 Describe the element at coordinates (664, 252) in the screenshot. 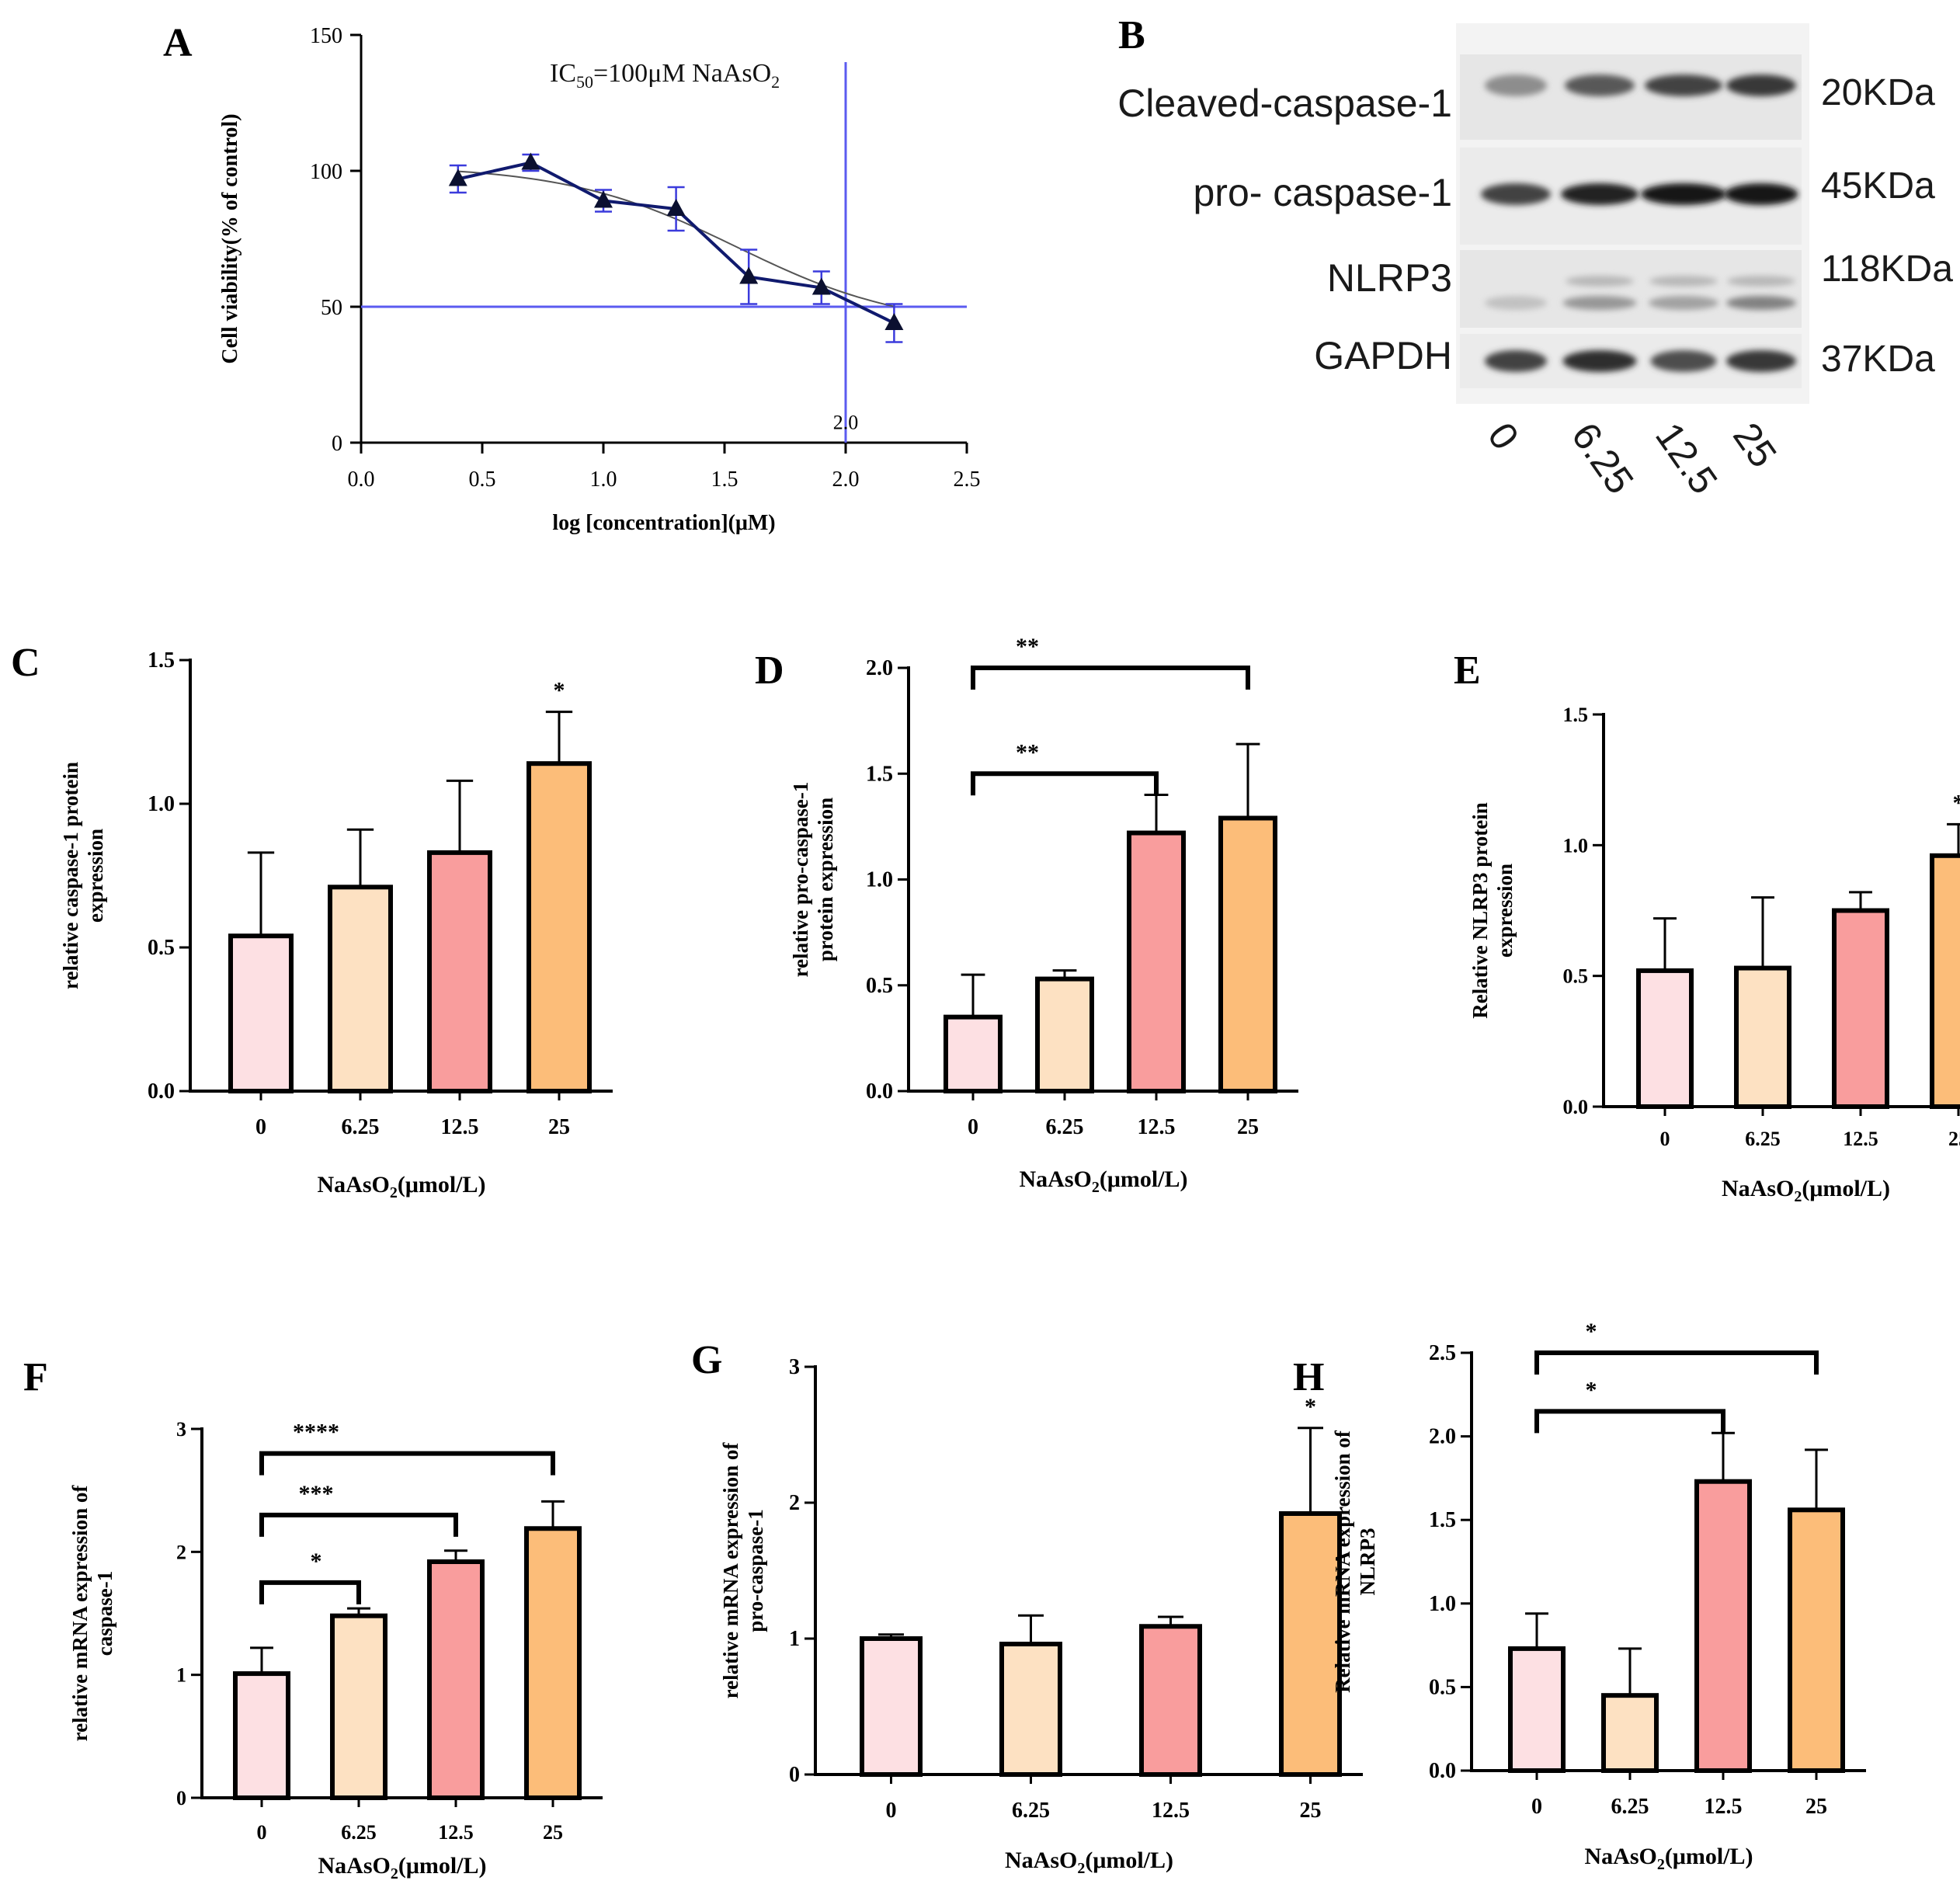

I see `panel-a-marks: 2.0` at that location.